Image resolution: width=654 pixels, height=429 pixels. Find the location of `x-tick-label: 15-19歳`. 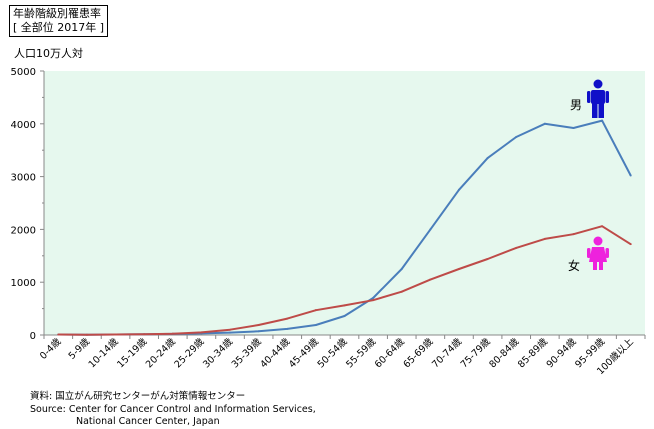

x-tick-label: 15-19歳 is located at coordinates (132, 352).